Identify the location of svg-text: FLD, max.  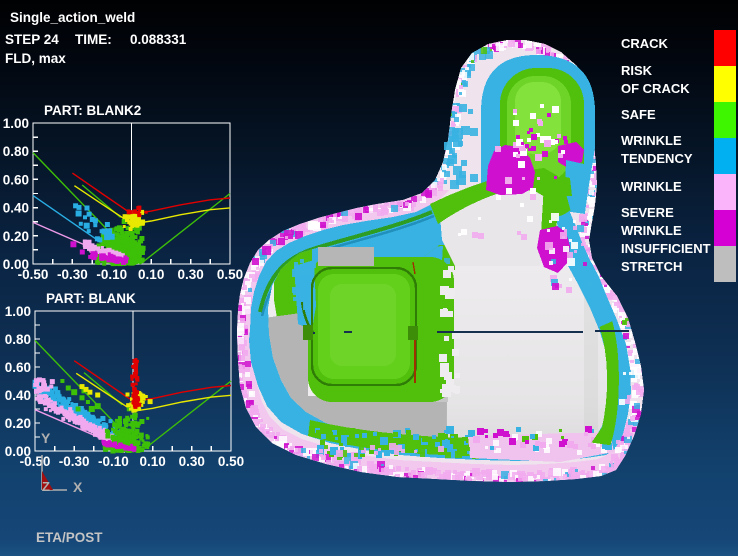
(35, 58).